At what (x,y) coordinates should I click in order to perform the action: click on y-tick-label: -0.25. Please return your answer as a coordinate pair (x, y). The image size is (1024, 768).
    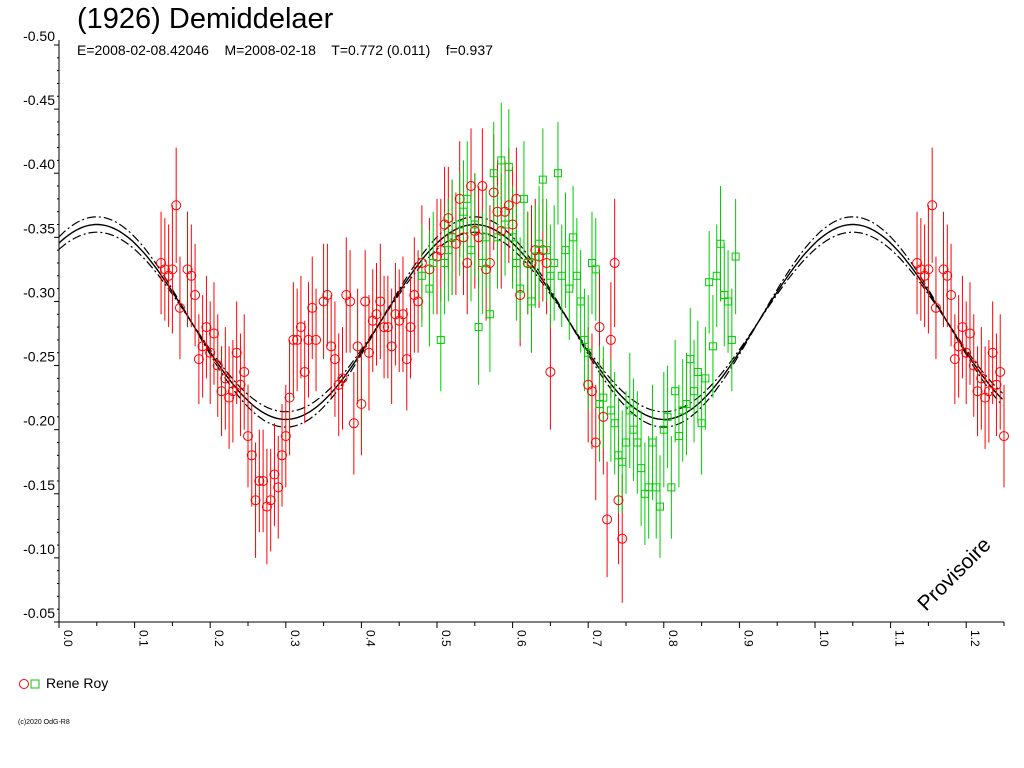
    Looking at the image, I should click on (39, 357).